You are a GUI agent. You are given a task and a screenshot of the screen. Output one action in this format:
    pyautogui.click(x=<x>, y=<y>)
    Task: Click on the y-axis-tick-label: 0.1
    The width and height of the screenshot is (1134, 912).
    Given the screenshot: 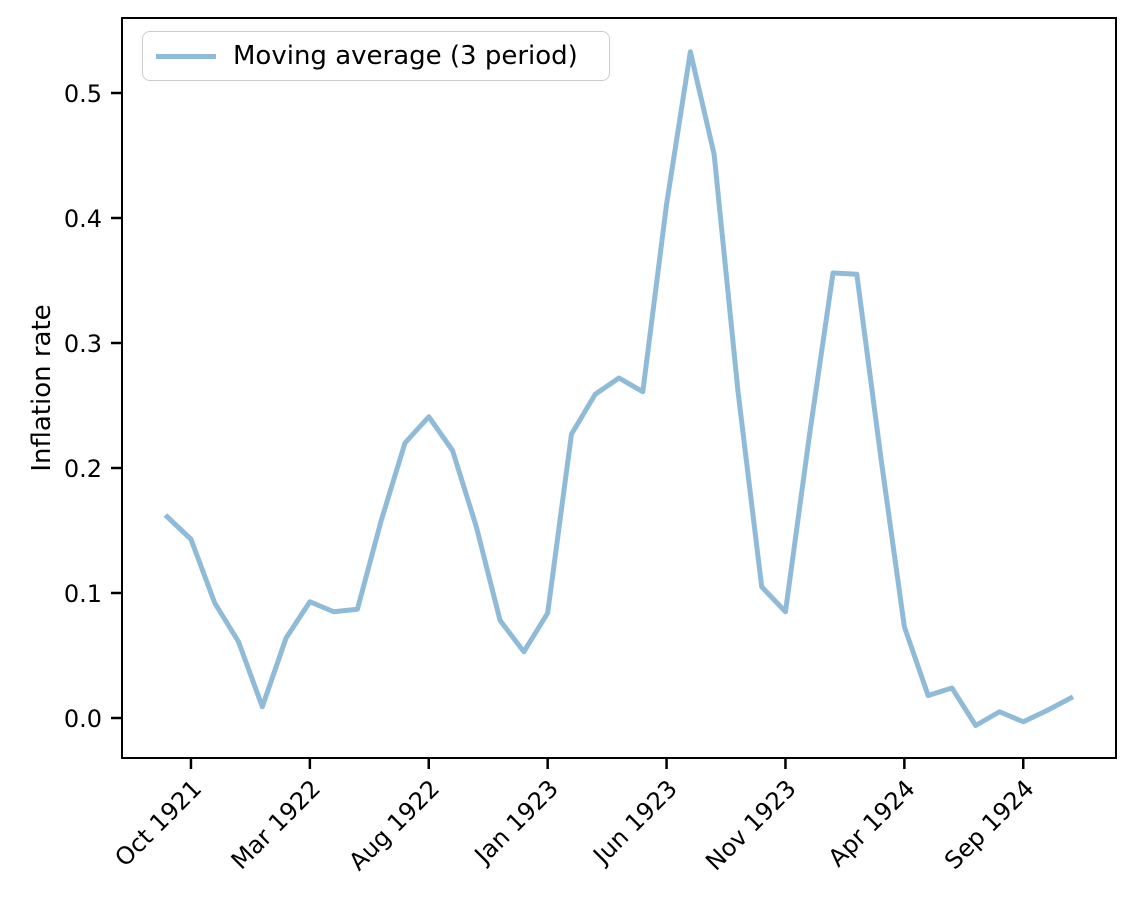 What is the action you would take?
    pyautogui.click(x=83, y=594)
    